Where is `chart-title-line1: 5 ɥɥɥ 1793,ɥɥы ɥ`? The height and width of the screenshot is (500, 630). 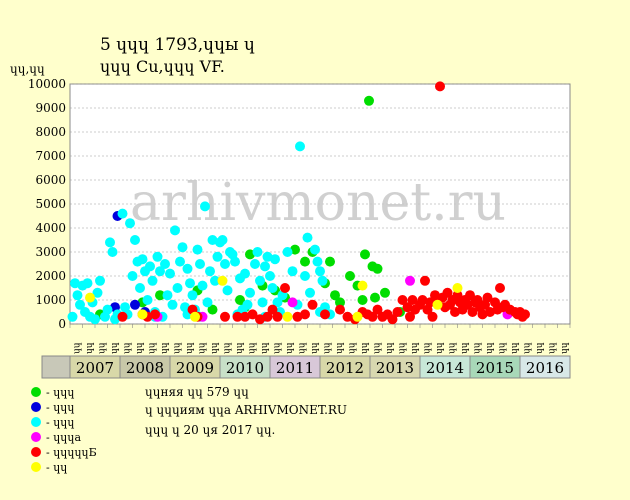 chart-title-line1: 5 ɥɥɥ 1793,ɥɥы ɥ is located at coordinates (177, 45).